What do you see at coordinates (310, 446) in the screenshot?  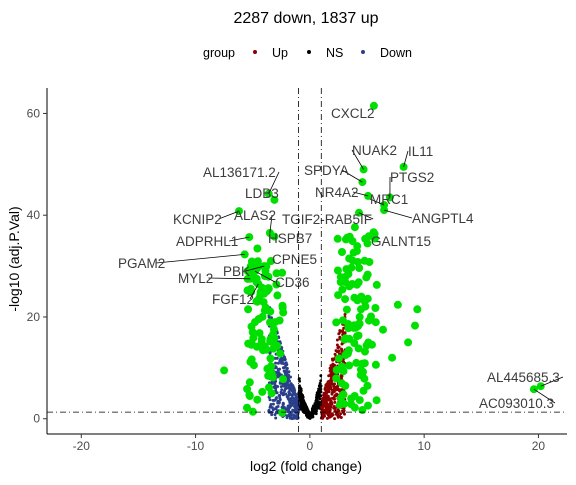 I see `x-tick-label: 0` at bounding box center [310, 446].